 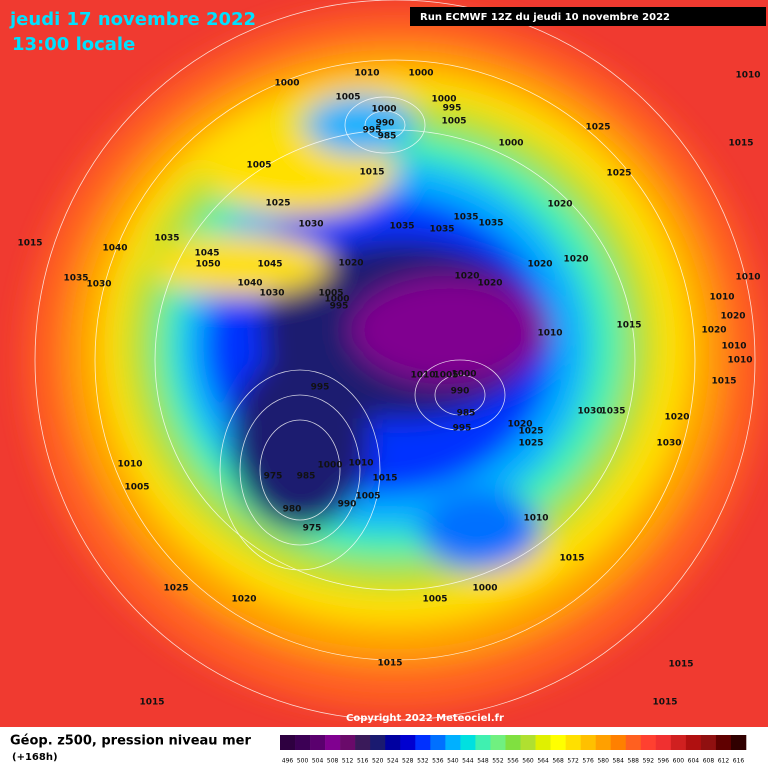 I want to click on pressure-label: 990, so click(x=347, y=505).